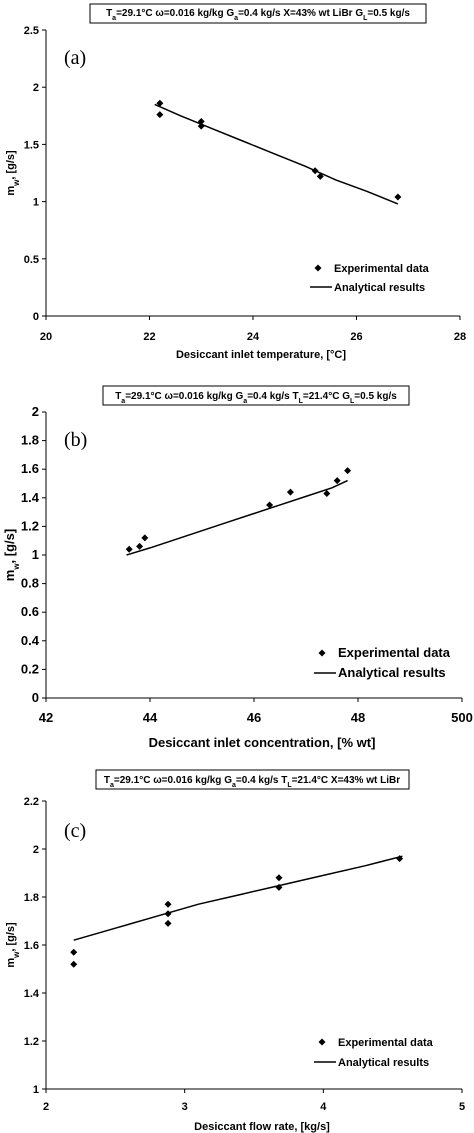  What do you see at coordinates (46, 1107) in the screenshot?
I see `x-tick-label: 2` at bounding box center [46, 1107].